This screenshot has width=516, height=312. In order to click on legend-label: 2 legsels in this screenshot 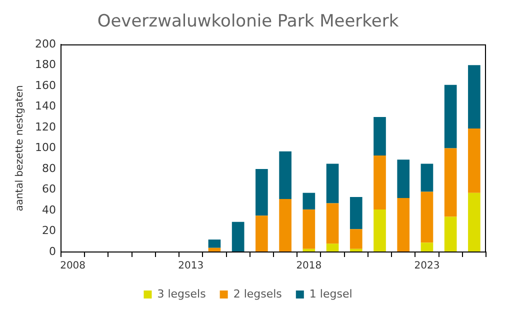, I will do `click(257, 293)`.